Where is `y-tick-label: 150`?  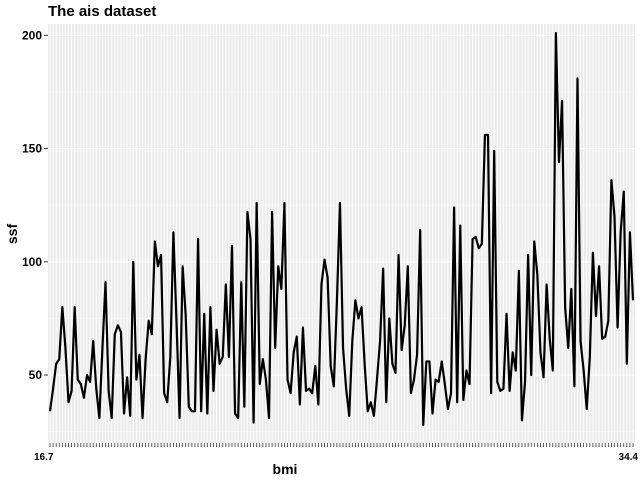
y-tick-label: 150 is located at coordinates (32, 149).